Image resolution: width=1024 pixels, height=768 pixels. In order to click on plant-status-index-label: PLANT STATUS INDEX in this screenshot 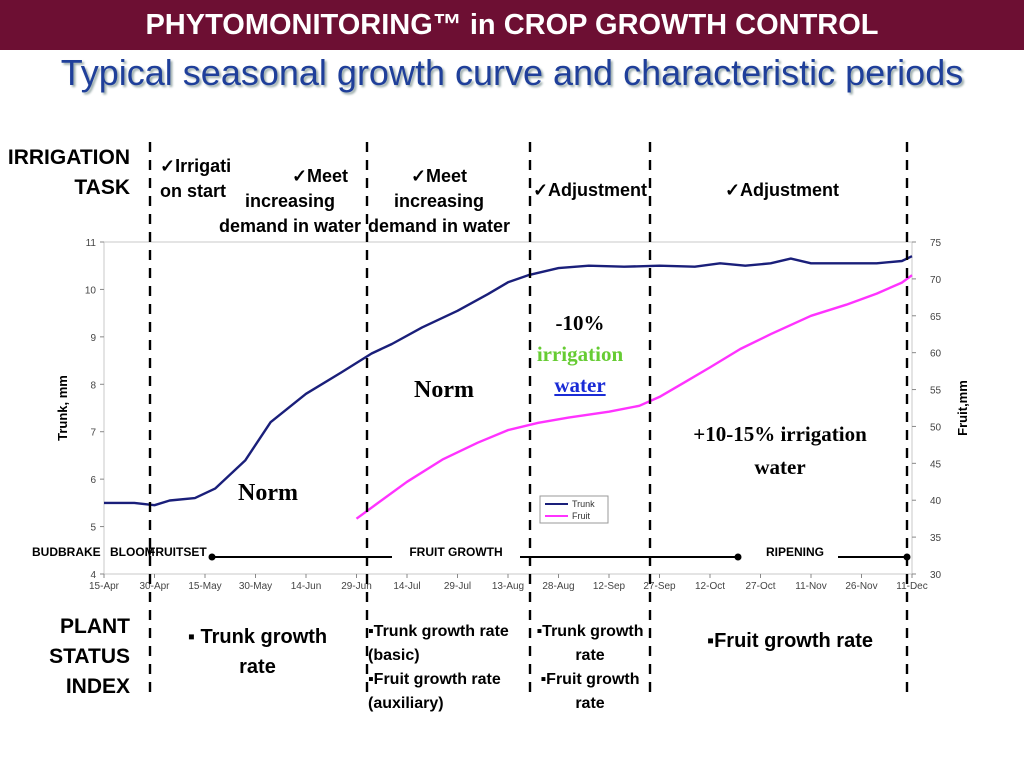, I will do `click(65, 657)`.